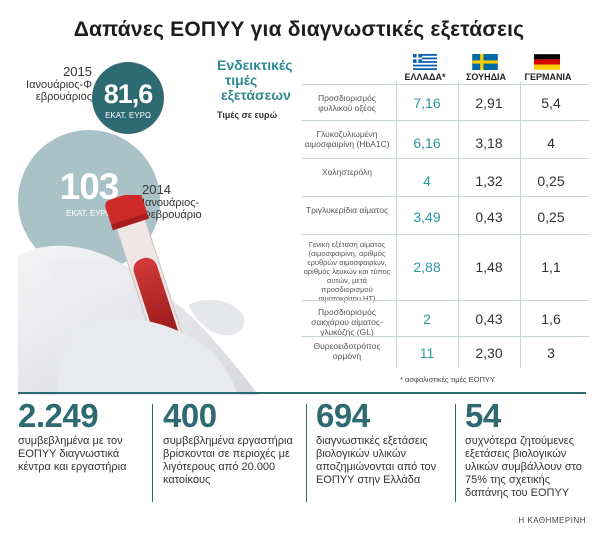 The image size is (598, 539). I want to click on footnote: * ασφαλιστικές τιμές ΕΟΠΥΥ, so click(447, 379).